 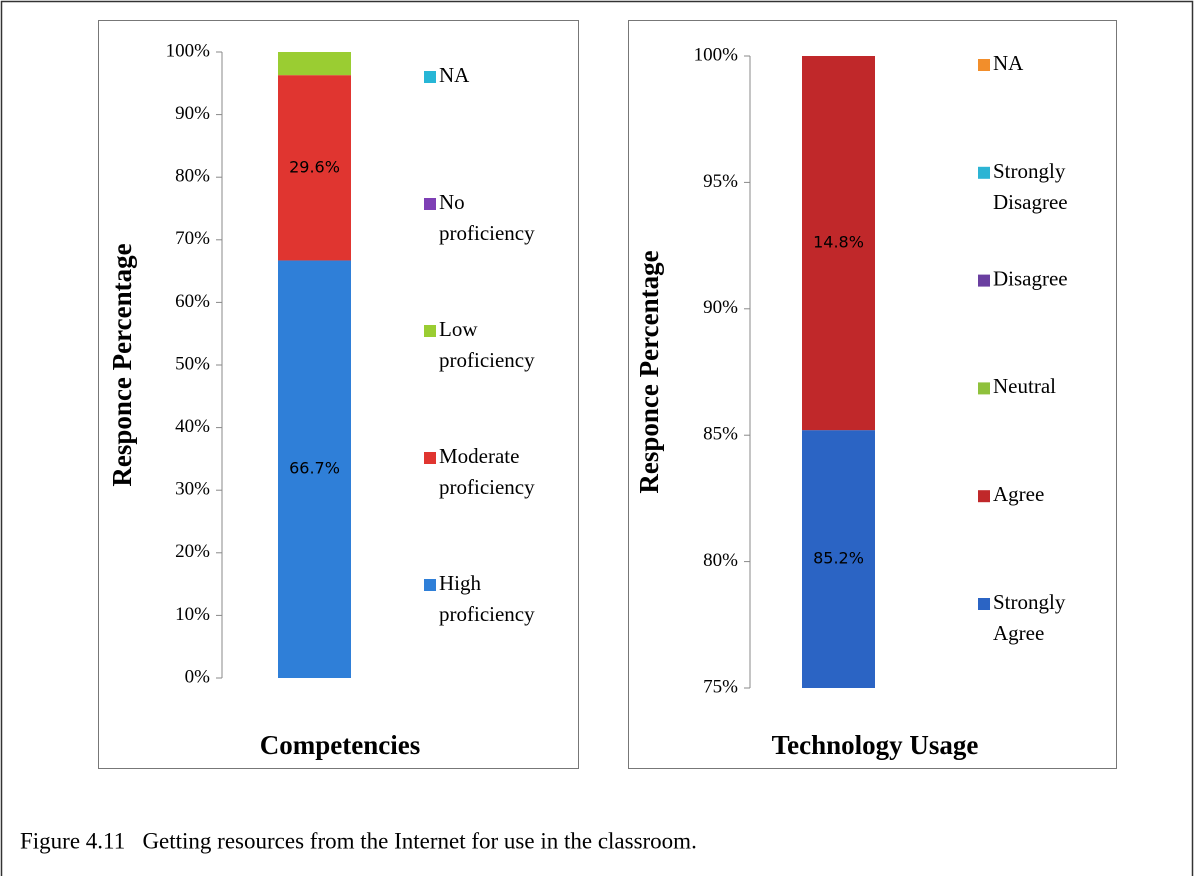 I want to click on legend-label: Moderate proficiency, so click(x=487, y=471).